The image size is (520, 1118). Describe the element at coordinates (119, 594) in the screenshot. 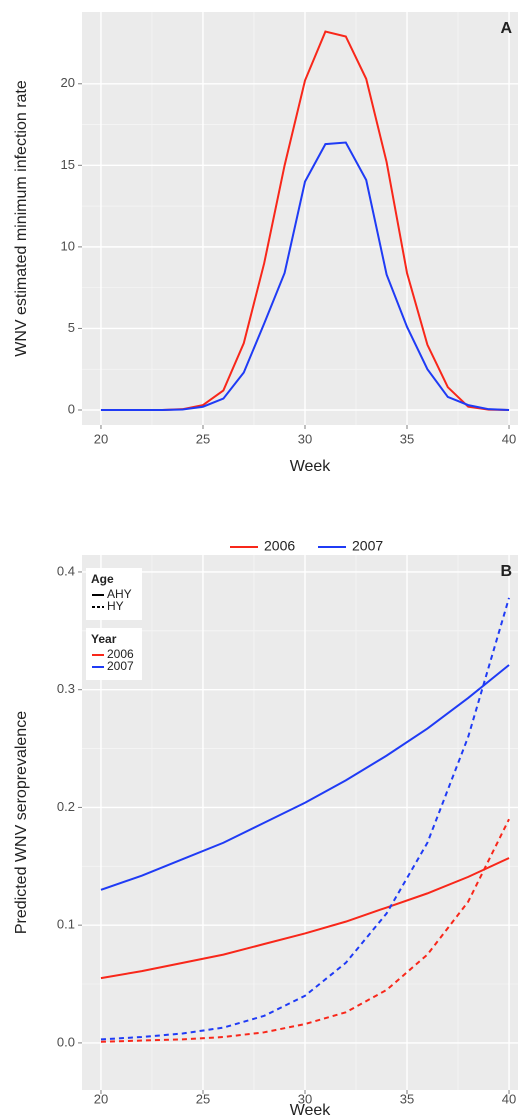

I see `legend-label: AHY` at that location.